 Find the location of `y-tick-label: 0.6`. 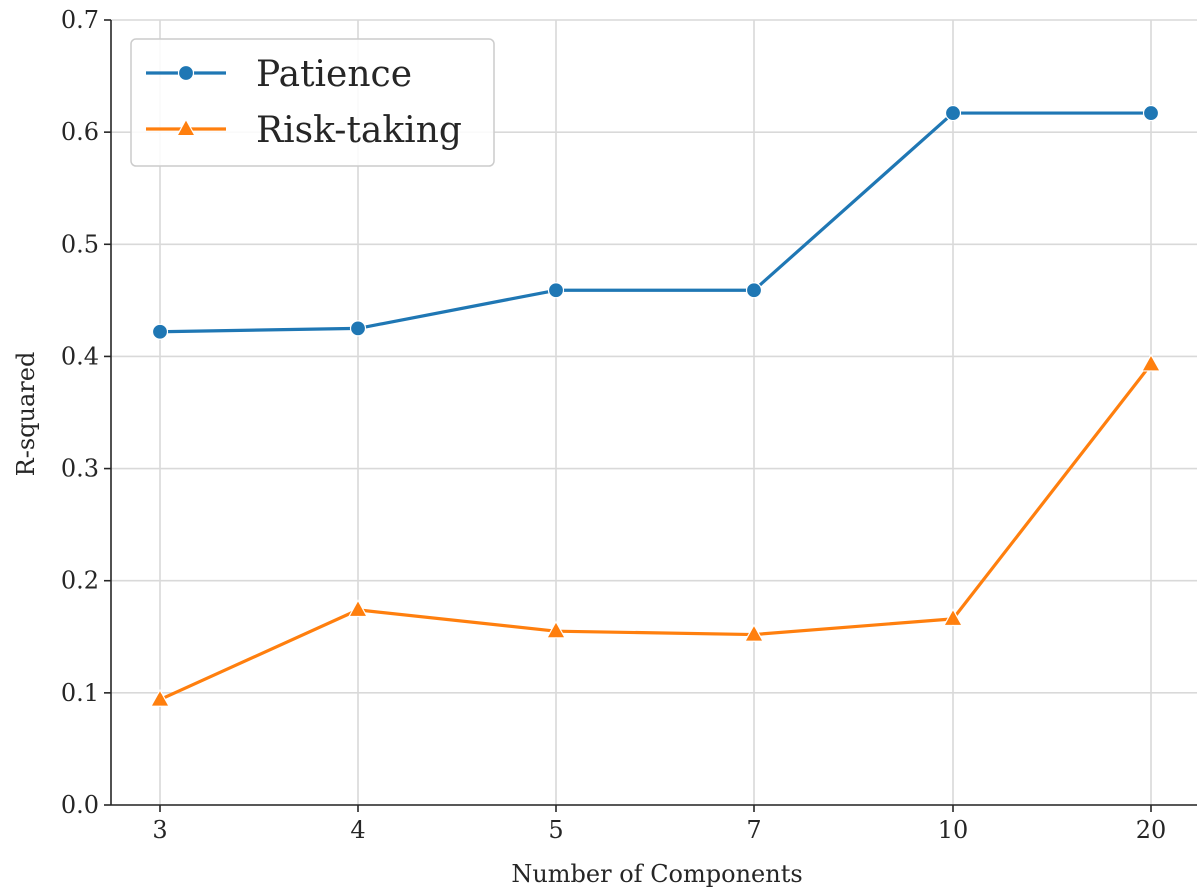

y-tick-label: 0.6 is located at coordinates (80, 132).